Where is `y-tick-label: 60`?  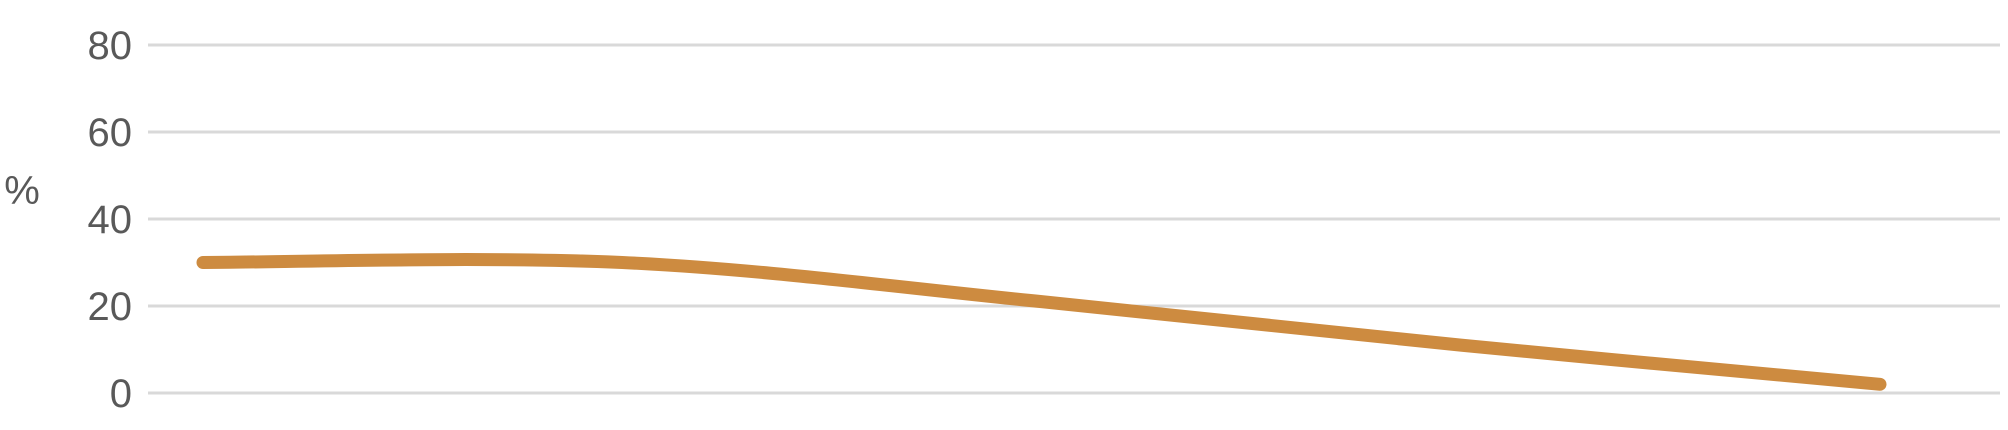 y-tick-label: 60 is located at coordinates (110, 133).